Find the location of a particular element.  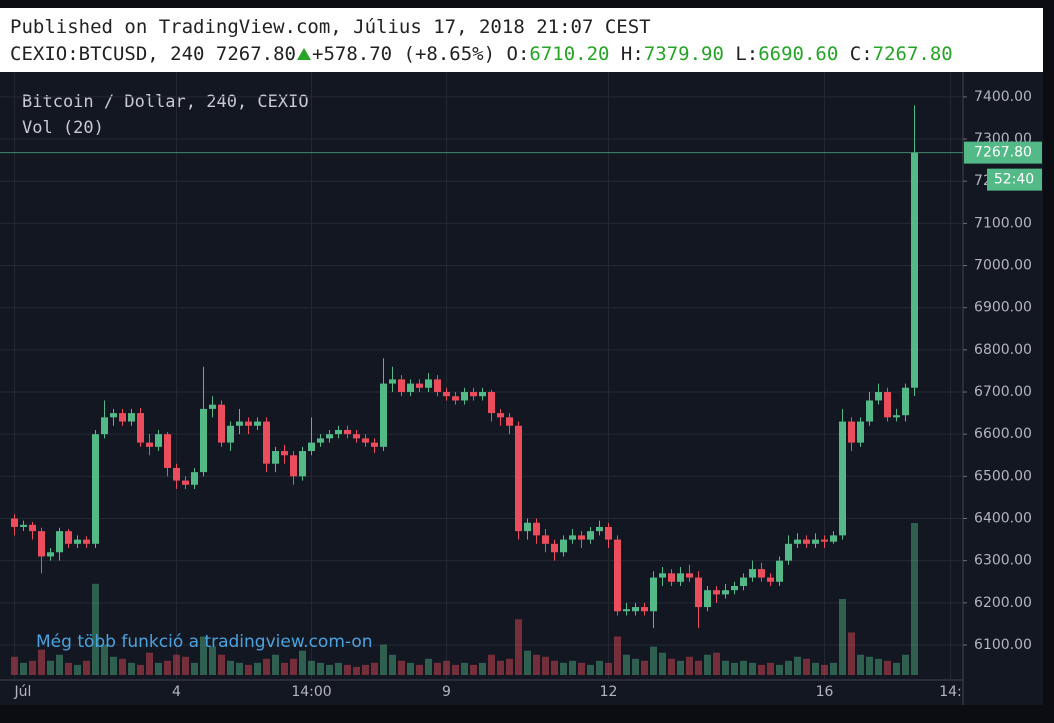

x-tick-label: 14: is located at coordinates (950, 692).